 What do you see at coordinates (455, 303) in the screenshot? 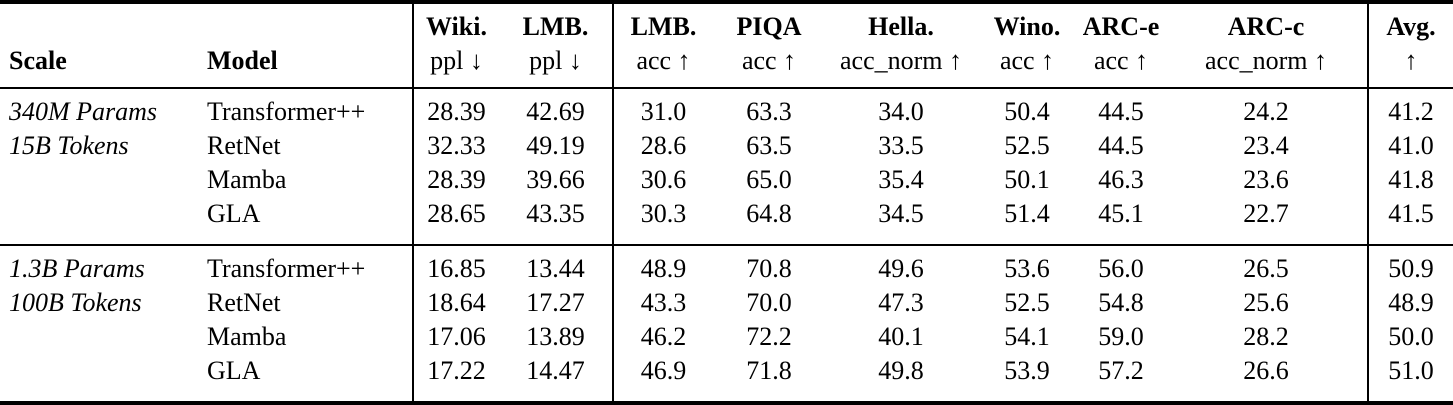
I see `metric-value-cell: 18.64` at bounding box center [455, 303].